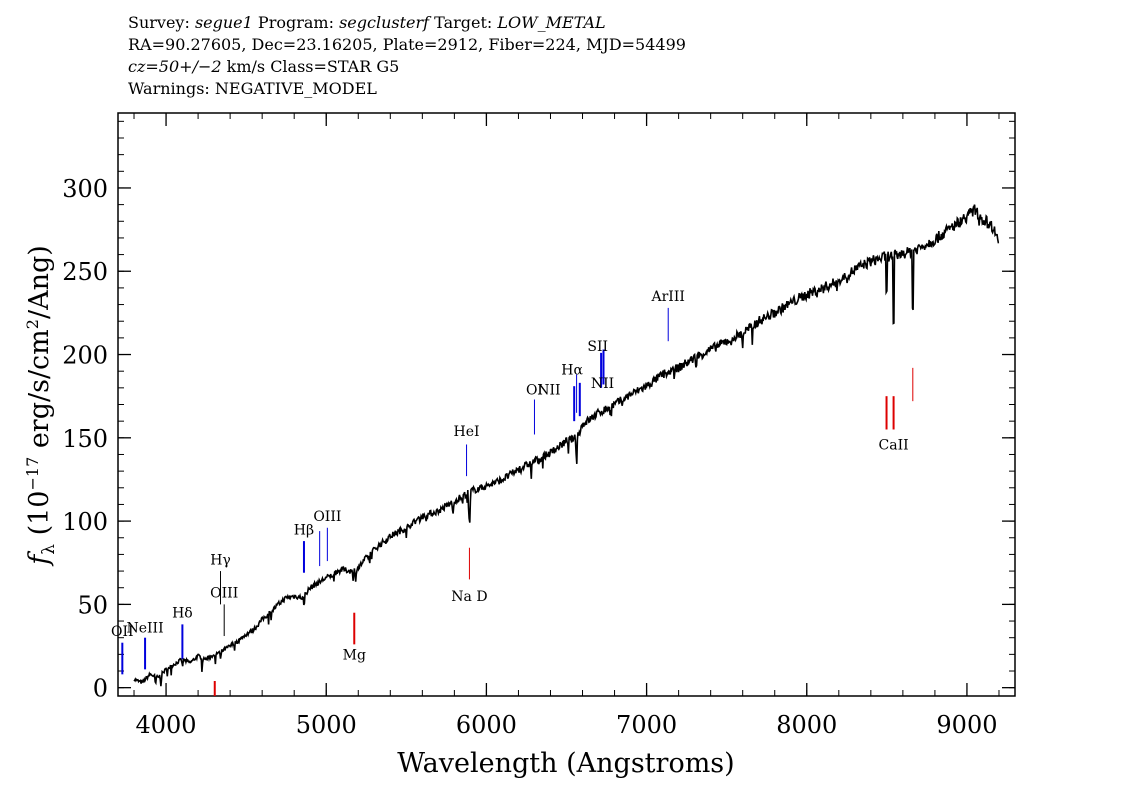 The width and height of the screenshot is (1134, 810). I want to click on class-value: km/s Class=STAR G5, so click(310, 66).